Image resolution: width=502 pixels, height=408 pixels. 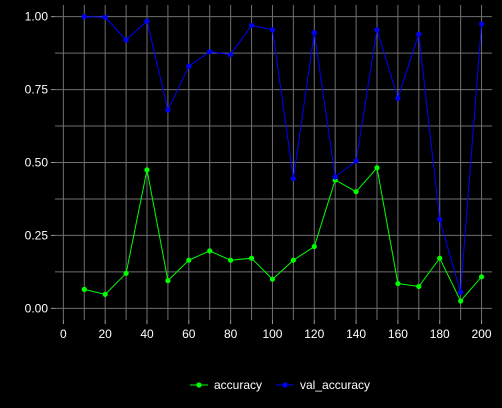 I want to click on x-tick-label: 60, so click(x=189, y=334).